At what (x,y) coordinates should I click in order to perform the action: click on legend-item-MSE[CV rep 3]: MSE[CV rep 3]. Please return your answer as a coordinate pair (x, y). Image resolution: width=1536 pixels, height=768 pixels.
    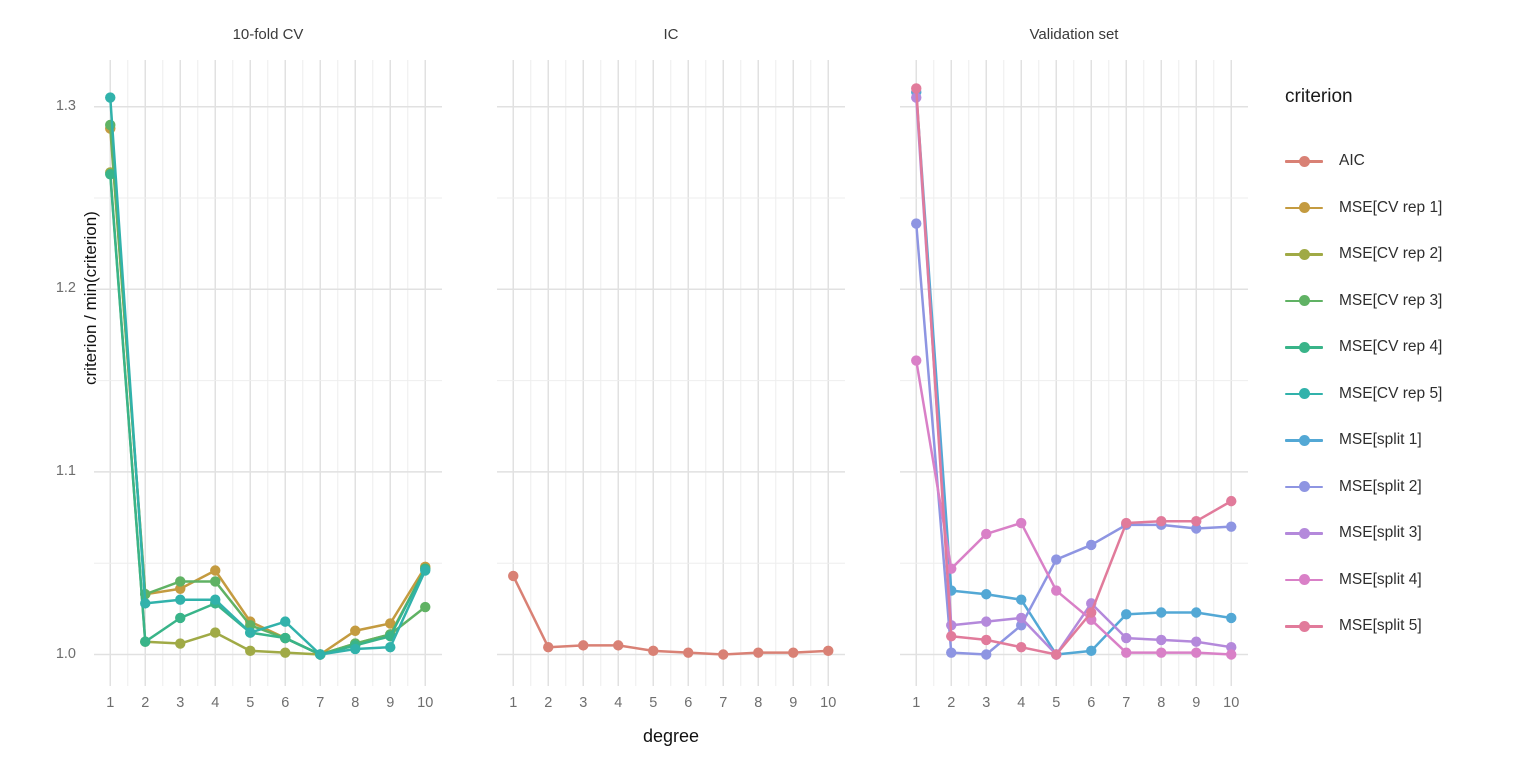
    Looking at the image, I should click on (1363, 301).